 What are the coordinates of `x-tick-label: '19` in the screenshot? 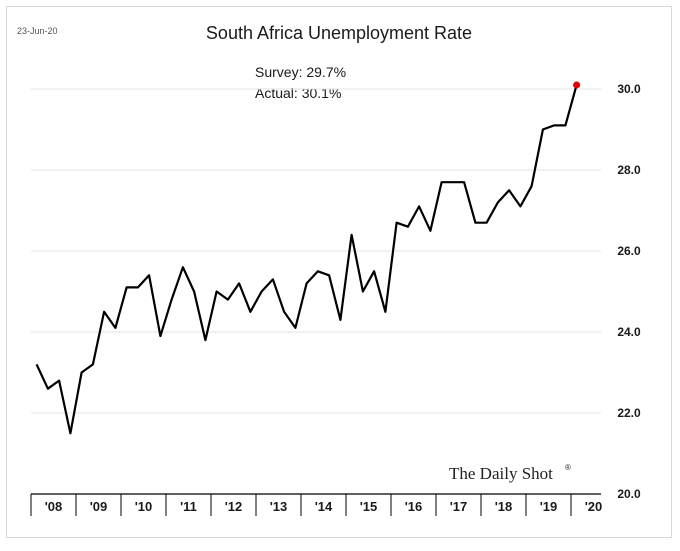 It's located at (549, 506).